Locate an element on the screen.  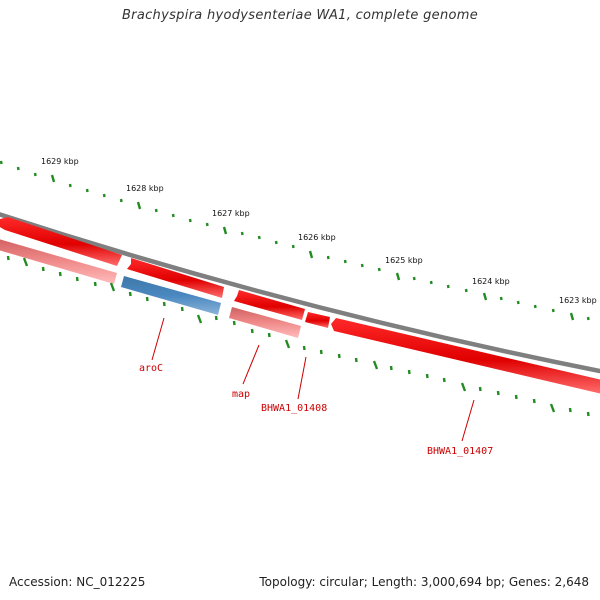
kbp-label: 1624 kbp is located at coordinates (491, 281).